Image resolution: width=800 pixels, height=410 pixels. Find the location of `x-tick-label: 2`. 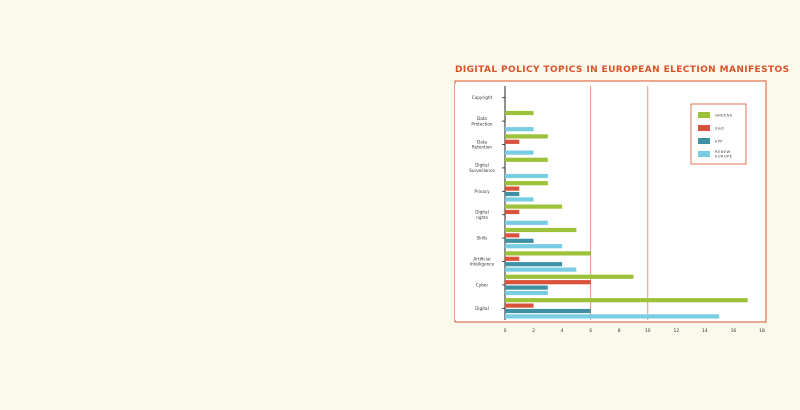

x-tick-label: 2 is located at coordinates (533, 331).